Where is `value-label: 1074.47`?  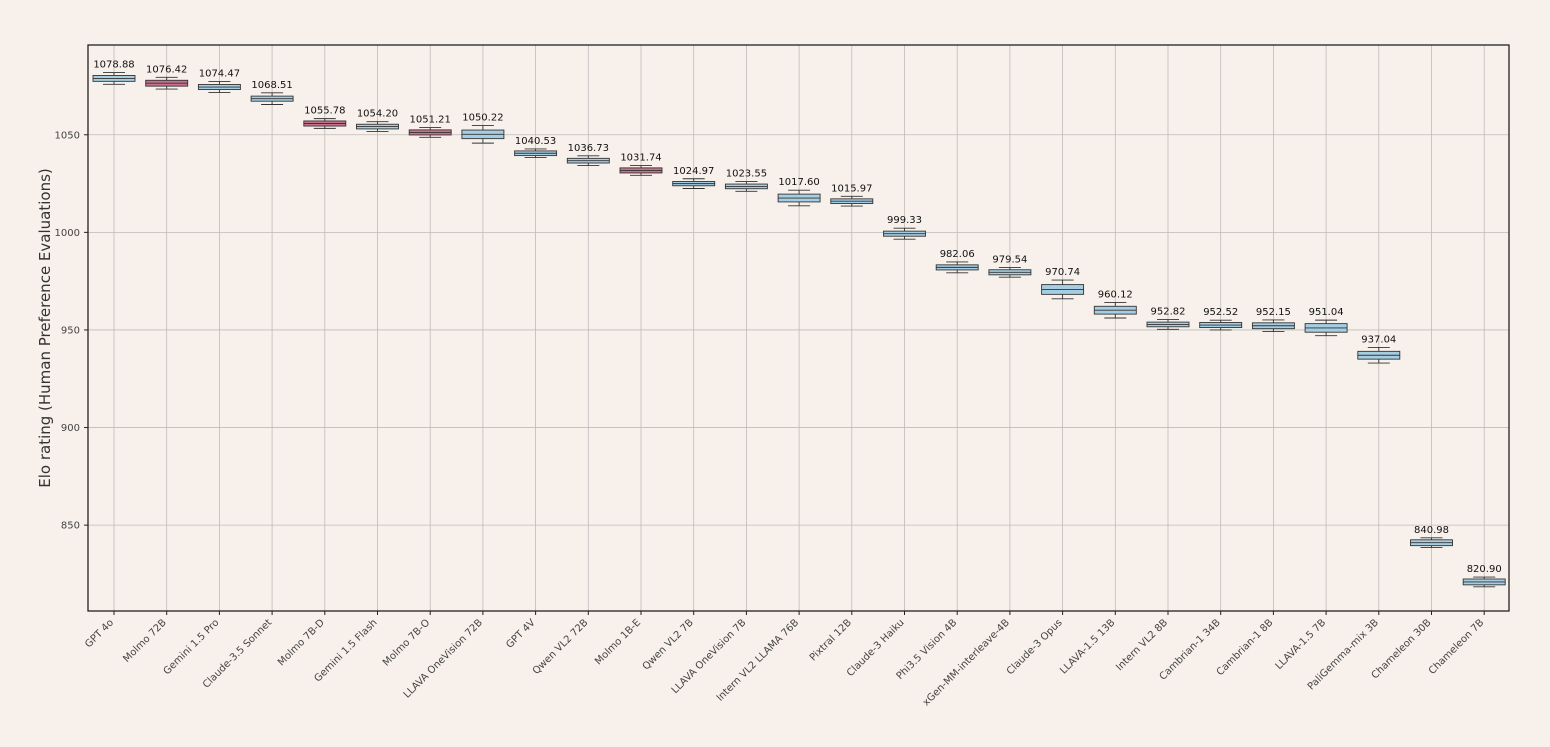 value-label: 1074.47 is located at coordinates (219, 74).